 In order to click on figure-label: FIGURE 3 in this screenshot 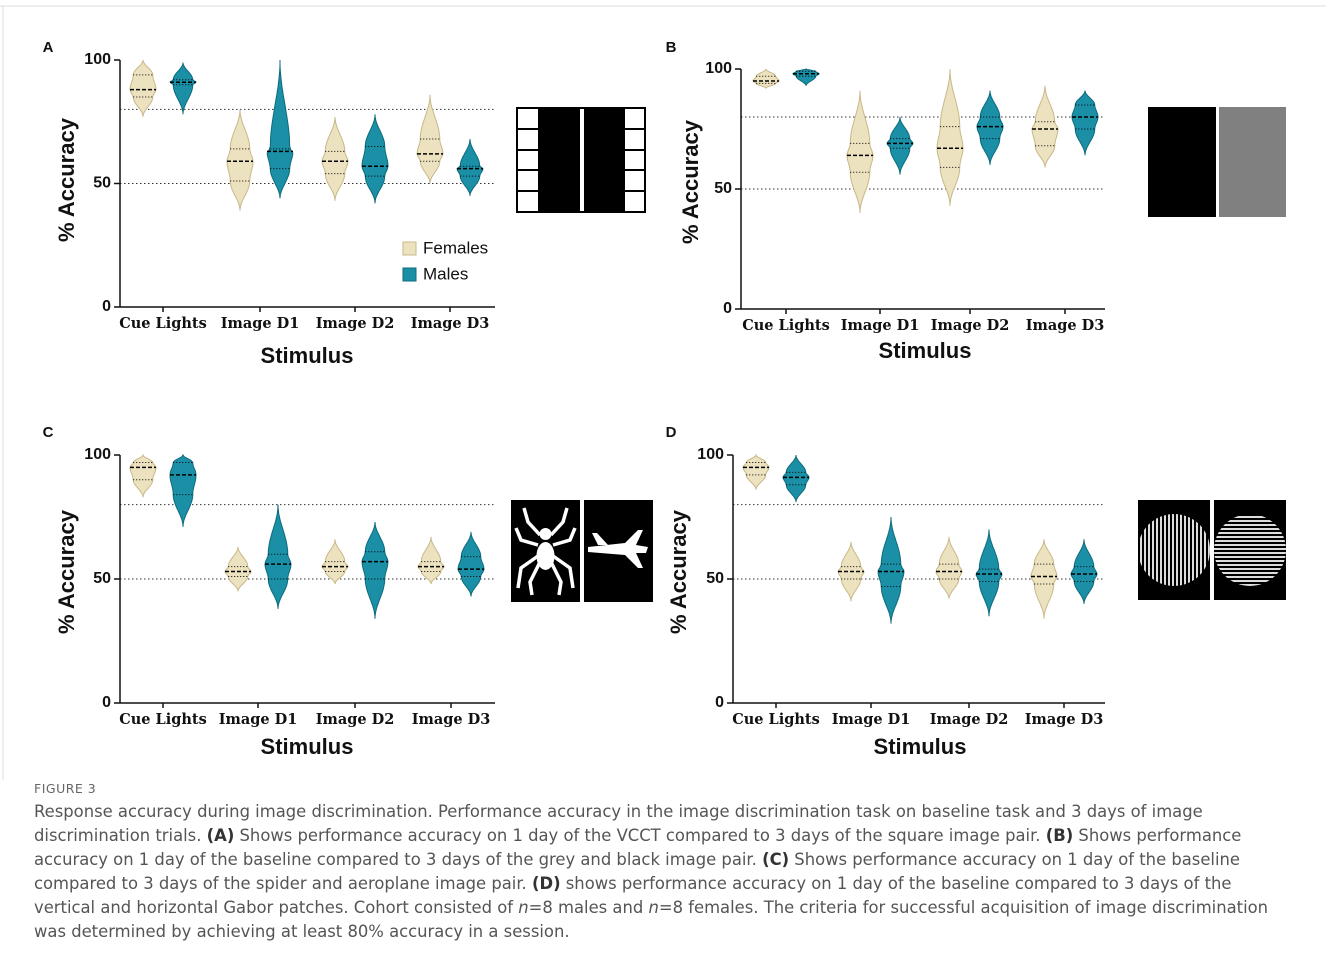, I will do `click(65, 788)`.